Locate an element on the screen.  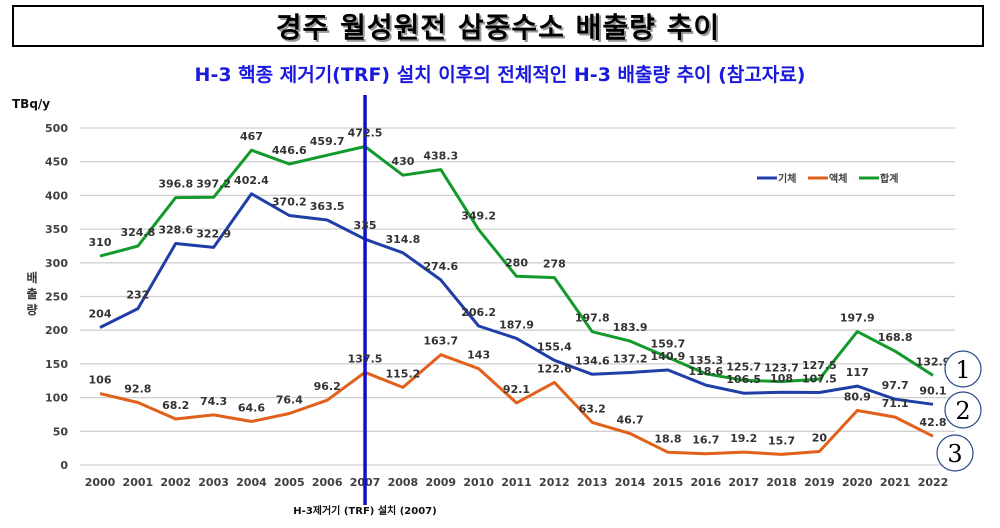
x-tick-label: 2010 is located at coordinates (478, 482).